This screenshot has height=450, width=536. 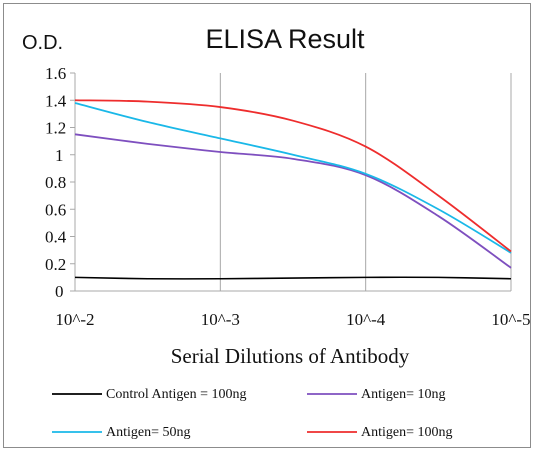 I want to click on legend-label-antigen-10ng: Antigen= 10ng, so click(x=403, y=394).